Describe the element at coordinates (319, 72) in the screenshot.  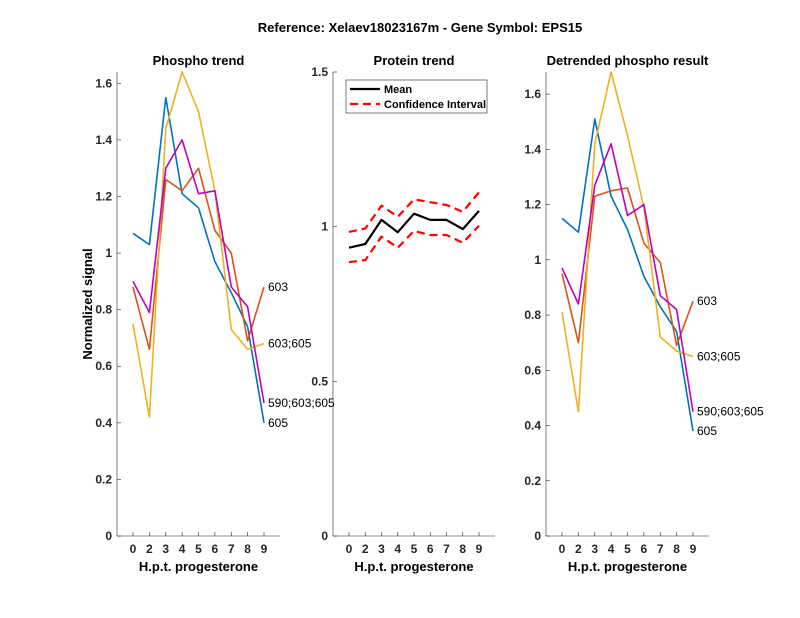
I see `y-tick-label: 1.5` at that location.